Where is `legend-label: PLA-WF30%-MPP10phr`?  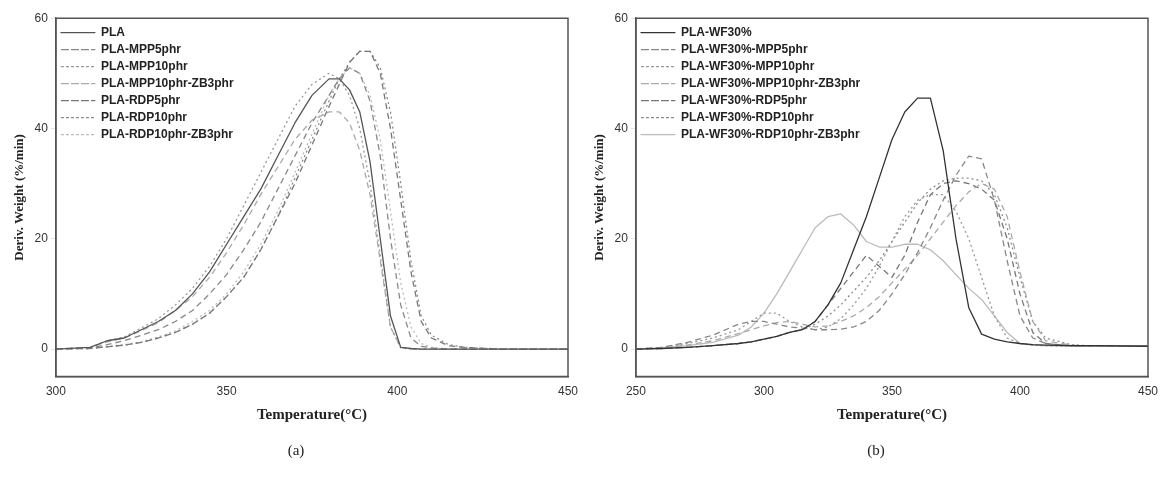 legend-label: PLA-WF30%-MPP10phr is located at coordinates (747, 65).